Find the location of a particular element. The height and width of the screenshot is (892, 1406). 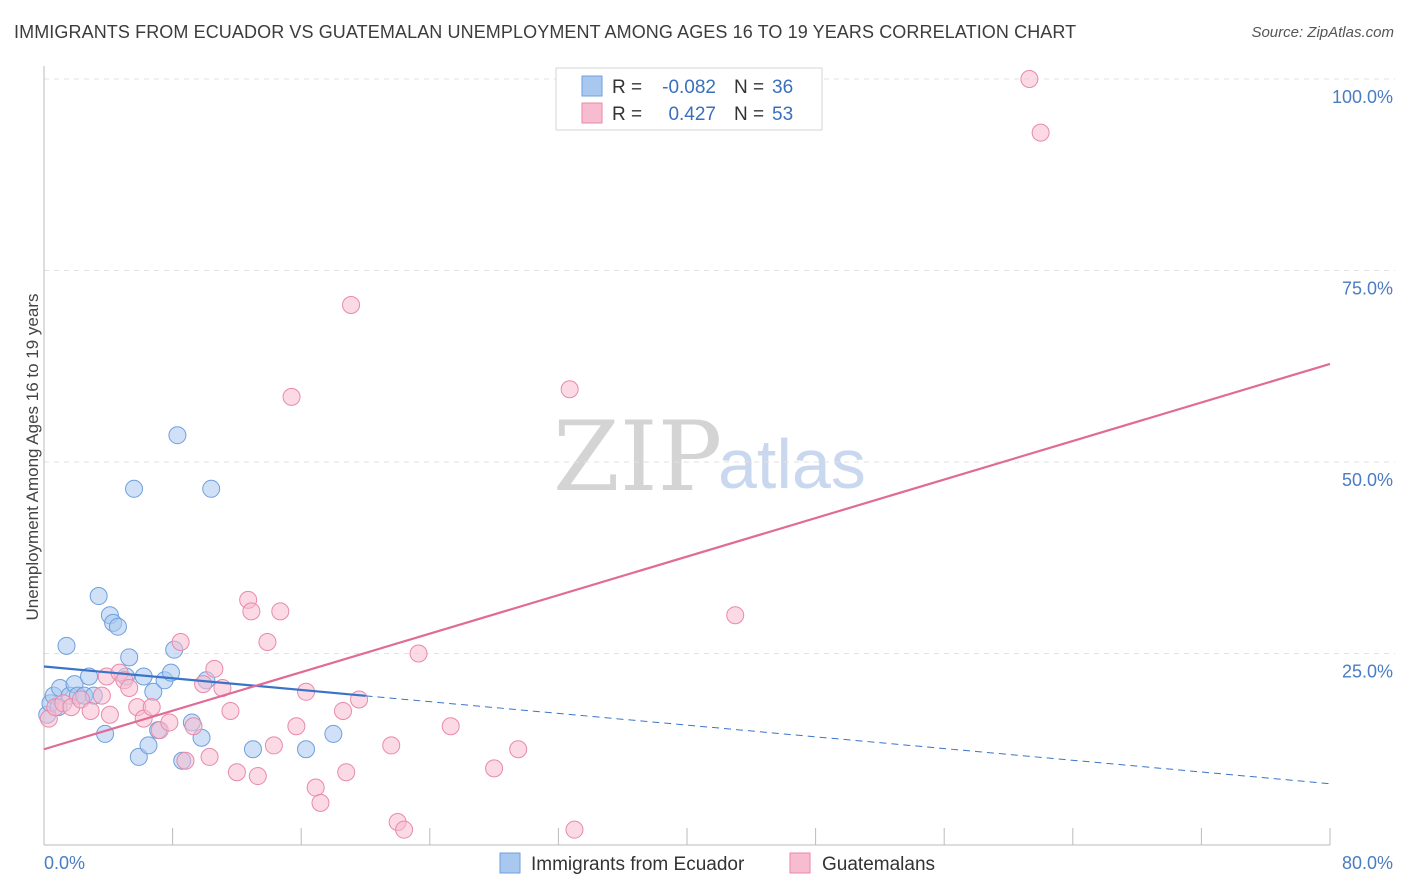

legend-n-label-1: N = is located at coordinates (749, 87).